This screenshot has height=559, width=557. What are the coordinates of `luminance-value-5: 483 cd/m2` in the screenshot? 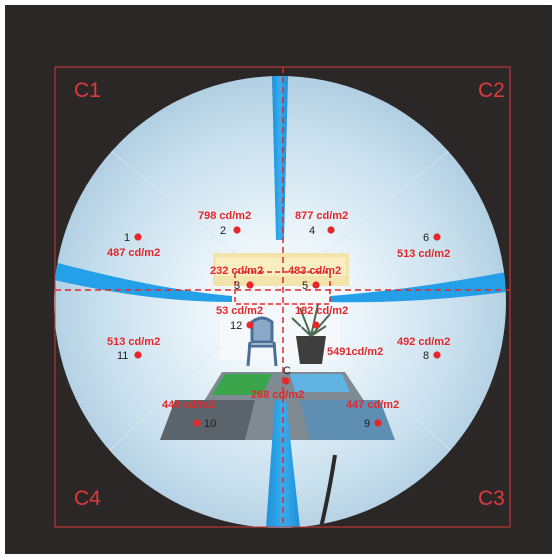 It's located at (314, 271).